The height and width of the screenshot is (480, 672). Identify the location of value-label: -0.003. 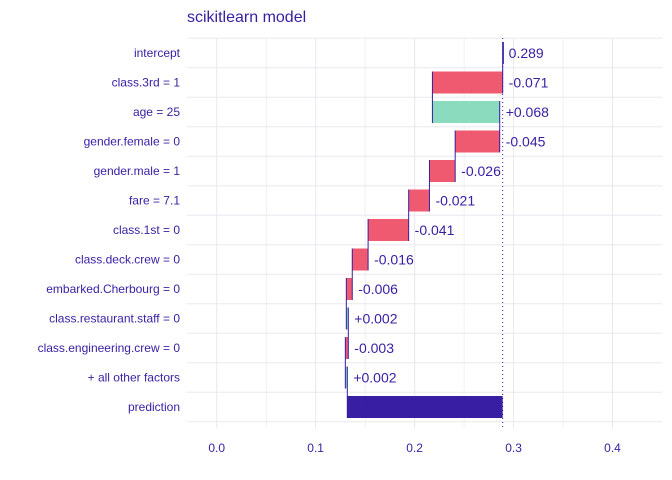
(374, 348).